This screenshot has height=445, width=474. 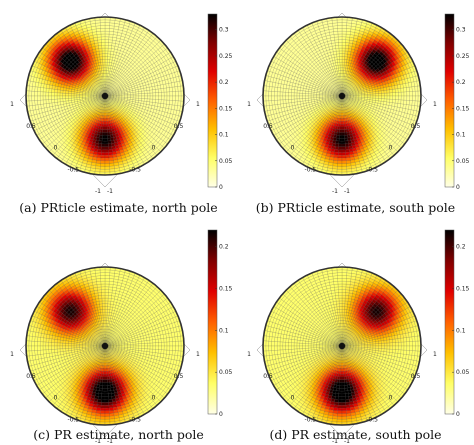 What do you see at coordinates (355, 434) in the screenshot?
I see `caption: (d) PR estimate, south pole` at bounding box center [355, 434].